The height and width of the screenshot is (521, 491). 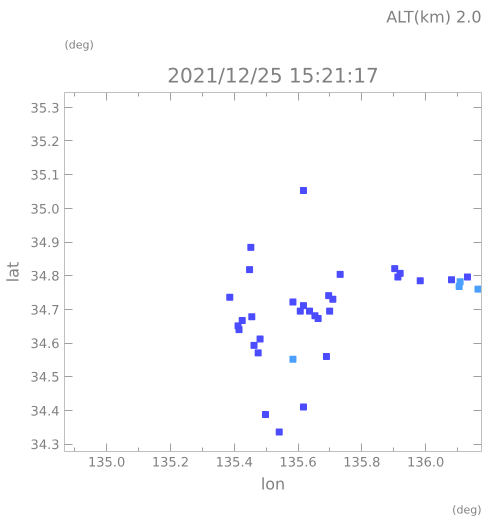 I want to click on x-tick-label: 135.6, so click(x=298, y=463).